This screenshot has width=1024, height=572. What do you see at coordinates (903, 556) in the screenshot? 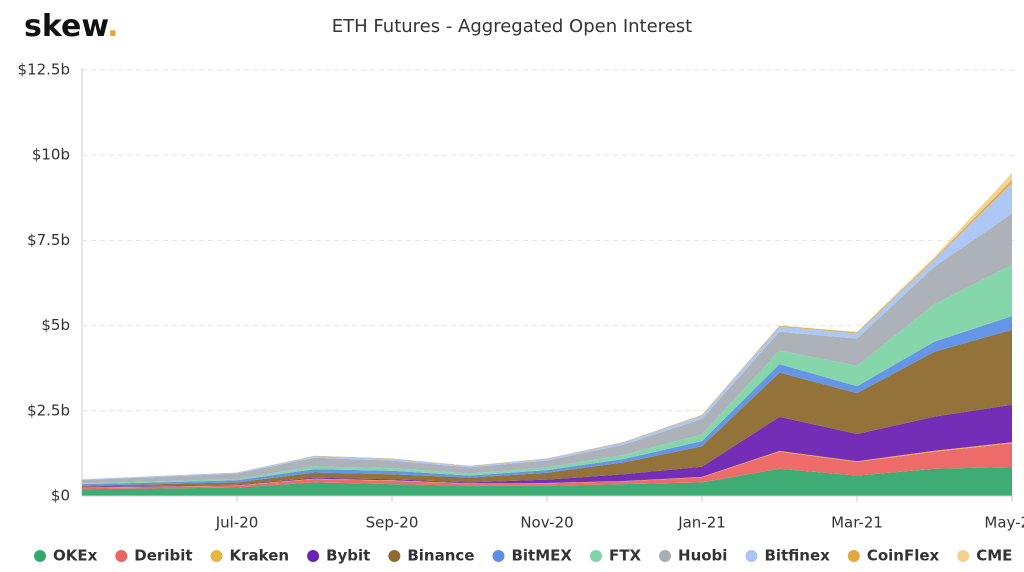
I see `legend-label: CoinFlex` at bounding box center [903, 556].